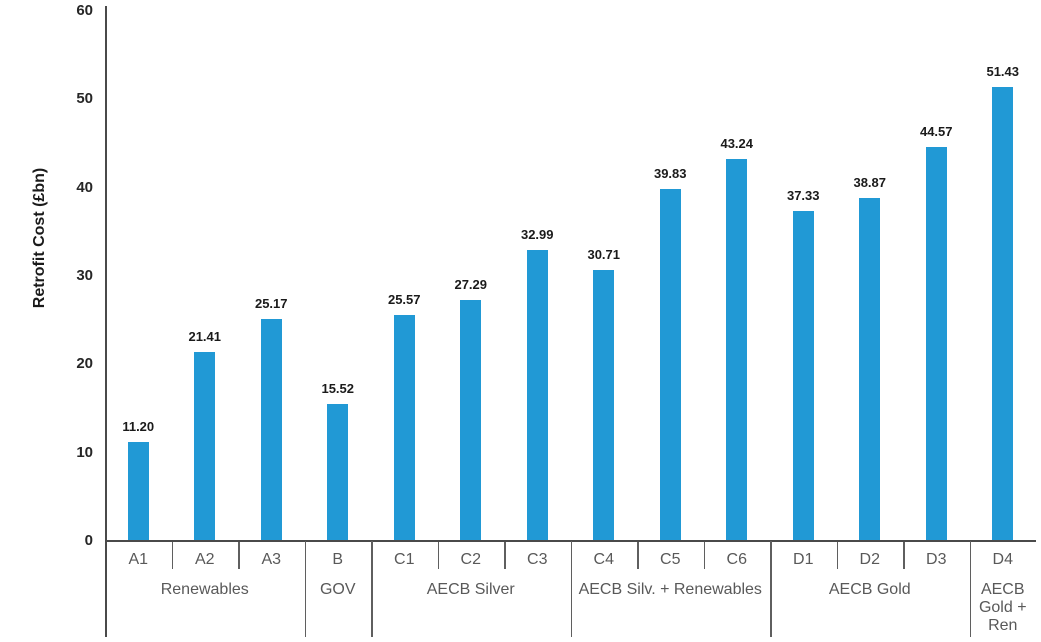  Describe the element at coordinates (869, 589) in the screenshot. I see `x-group-label-aecb-gold: AECB Gold` at that location.